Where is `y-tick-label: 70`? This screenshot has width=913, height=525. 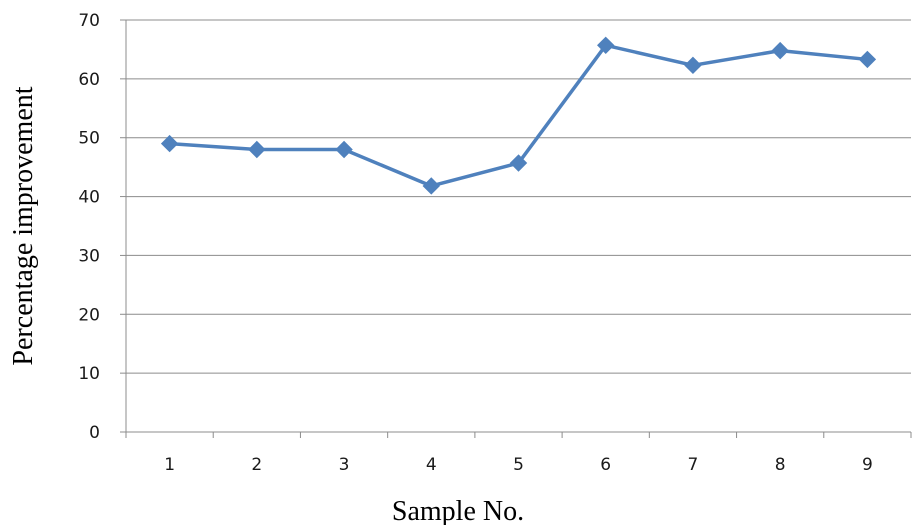 y-tick-label: 70 is located at coordinates (89, 21).